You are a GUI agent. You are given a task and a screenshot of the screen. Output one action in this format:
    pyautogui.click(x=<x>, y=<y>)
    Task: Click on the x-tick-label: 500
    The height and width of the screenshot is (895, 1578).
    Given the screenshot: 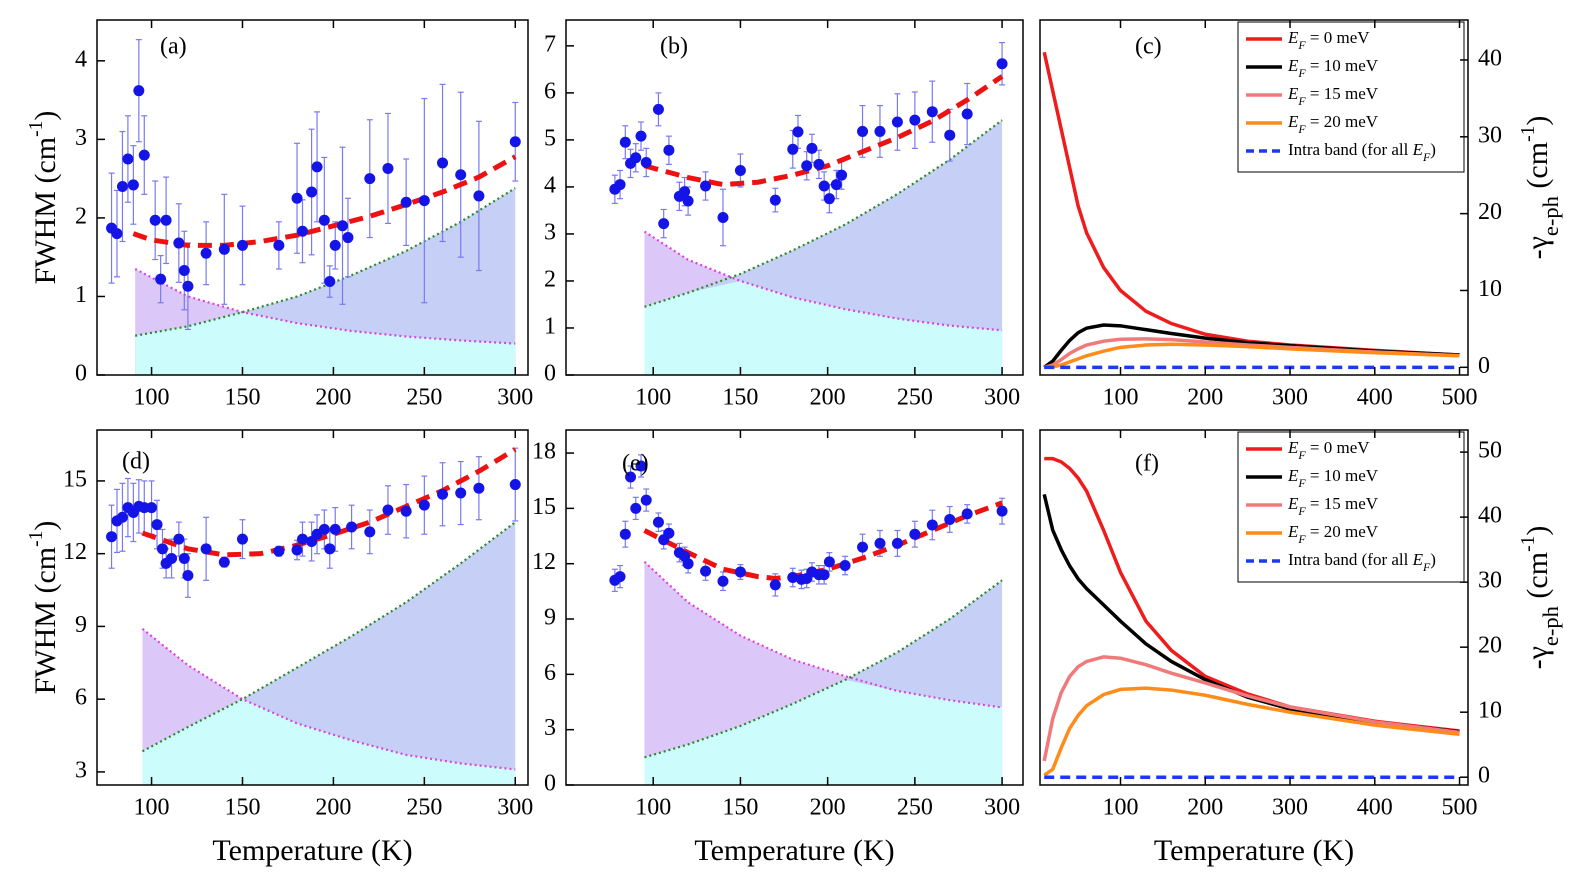 What is the action you would take?
    pyautogui.click(x=1460, y=398)
    